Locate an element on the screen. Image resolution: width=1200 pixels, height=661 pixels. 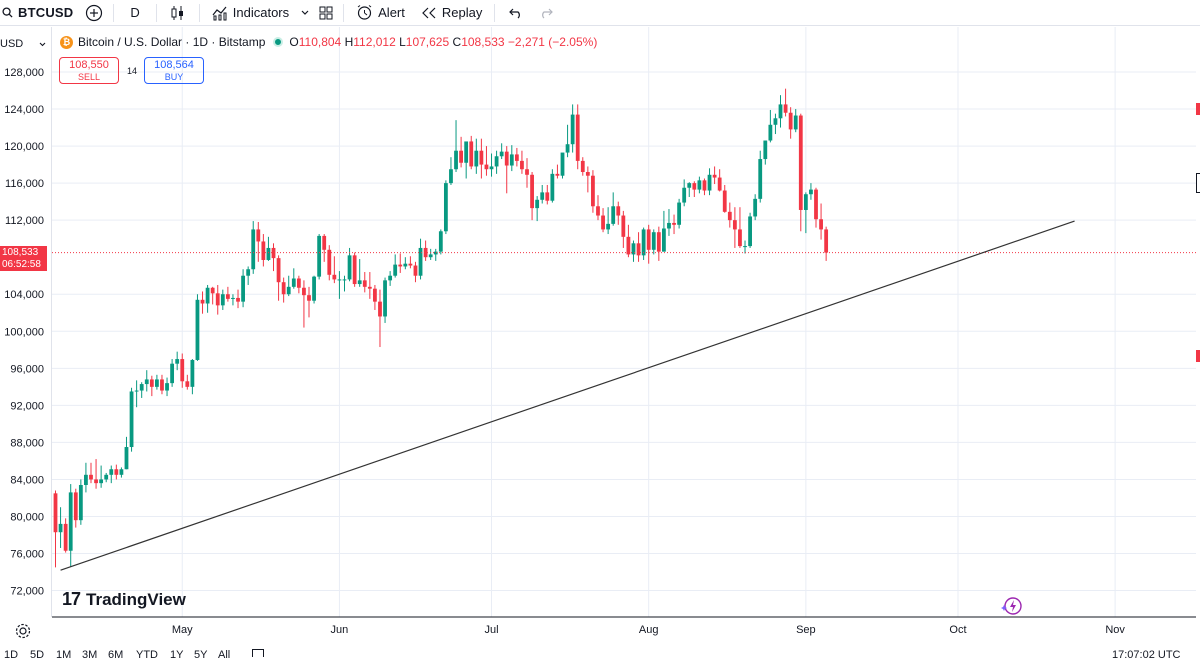
sparkle-assistant-icon is located at coordinates (1012, 606).